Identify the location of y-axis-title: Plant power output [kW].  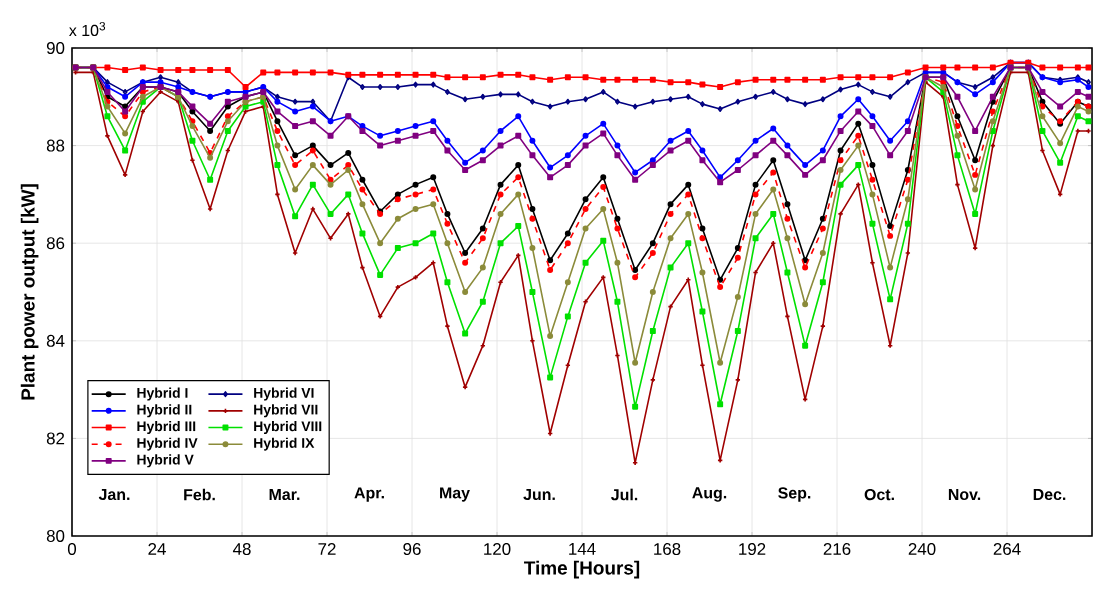
(29, 292).